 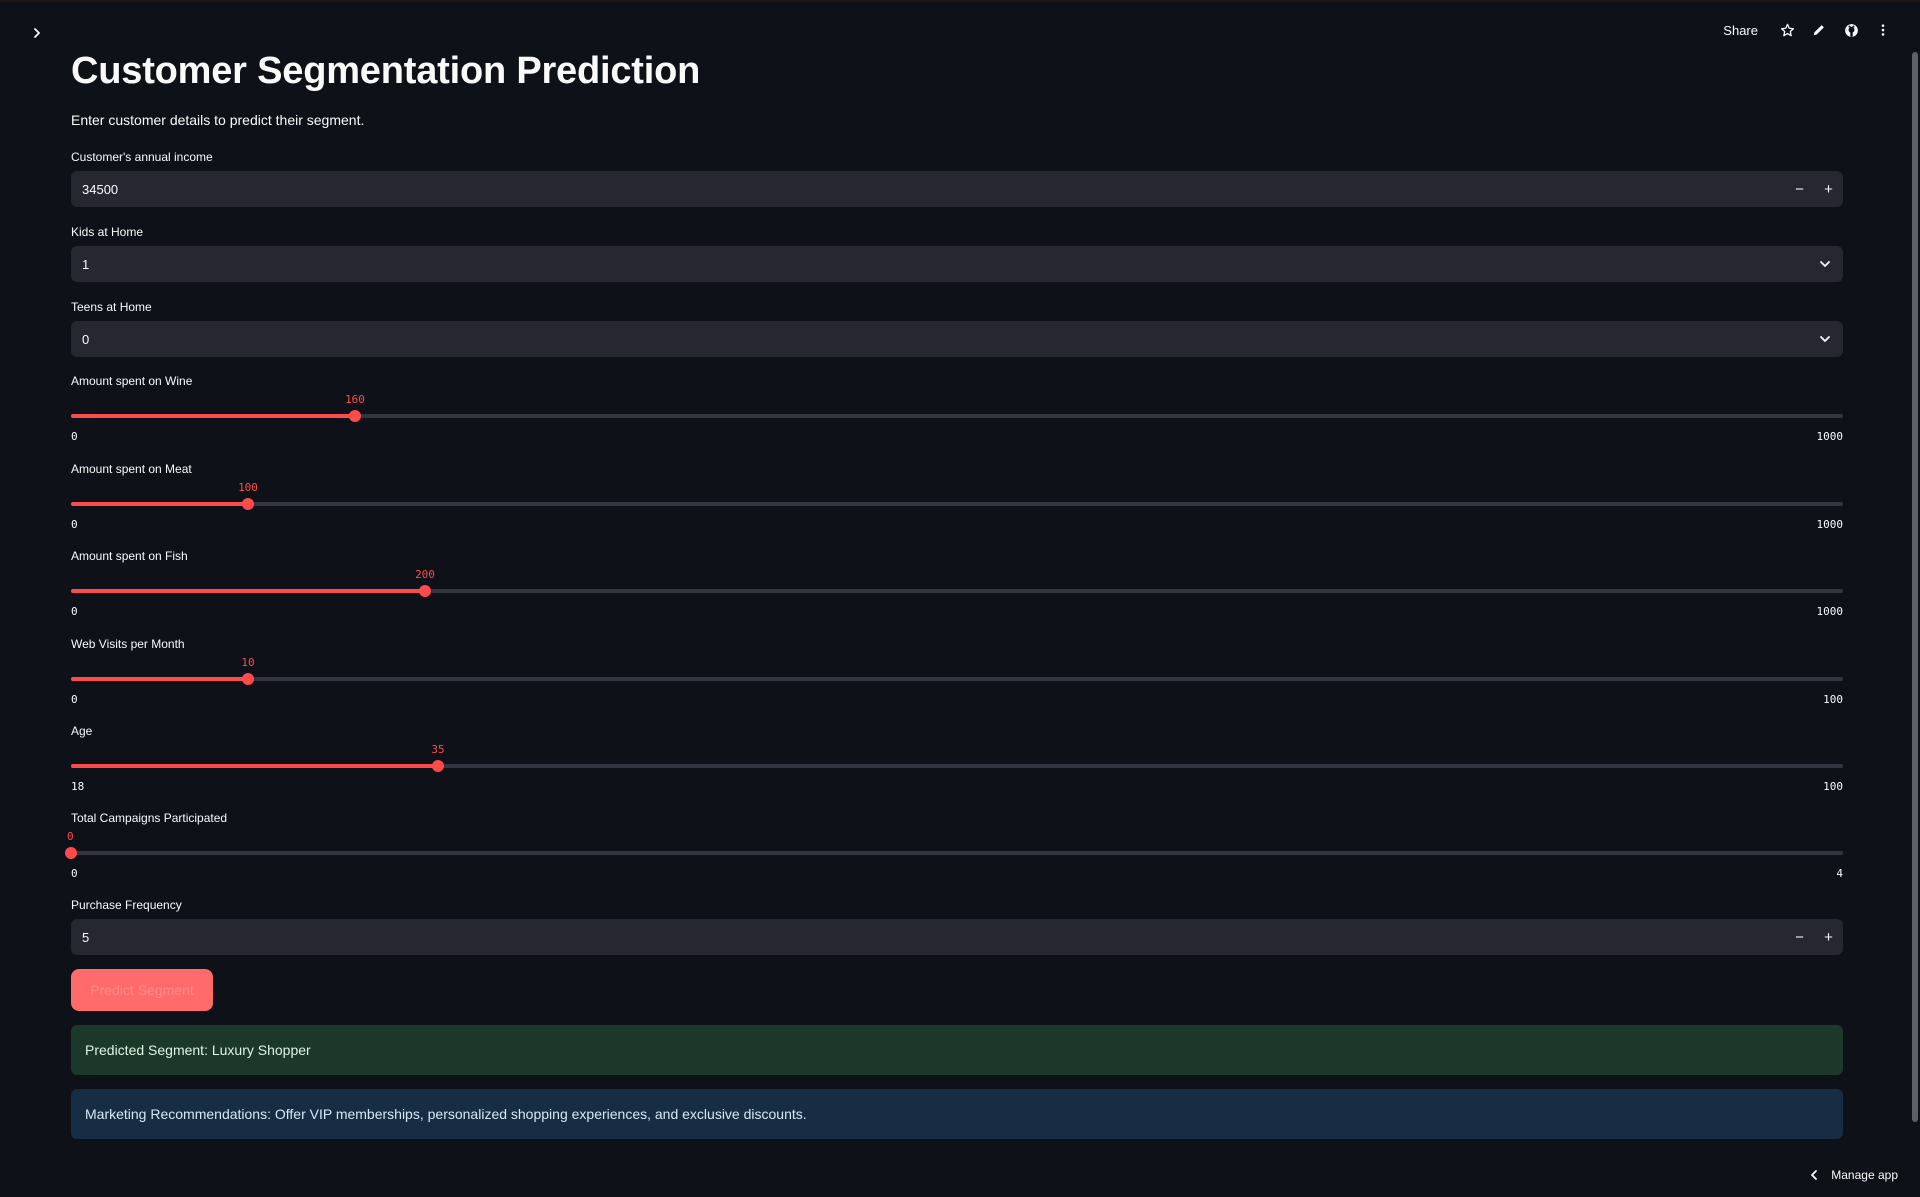 I want to click on top-decoration-line, so click(x=960, y=1).